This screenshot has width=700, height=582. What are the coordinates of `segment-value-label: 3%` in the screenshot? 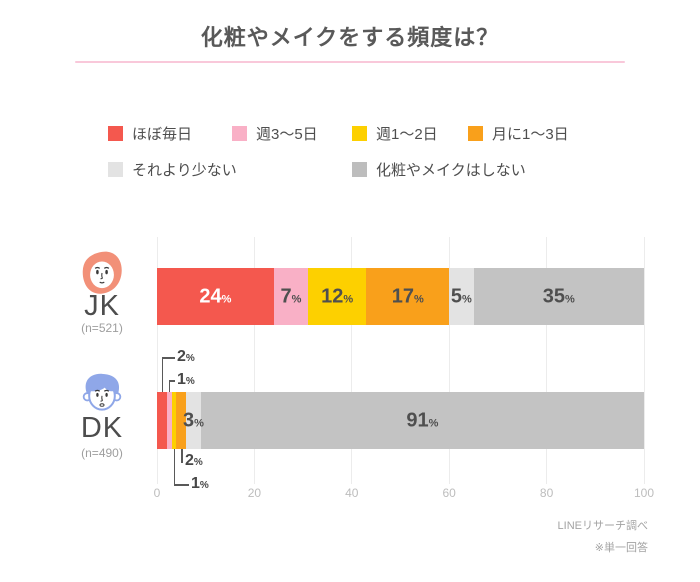 It's located at (193, 420).